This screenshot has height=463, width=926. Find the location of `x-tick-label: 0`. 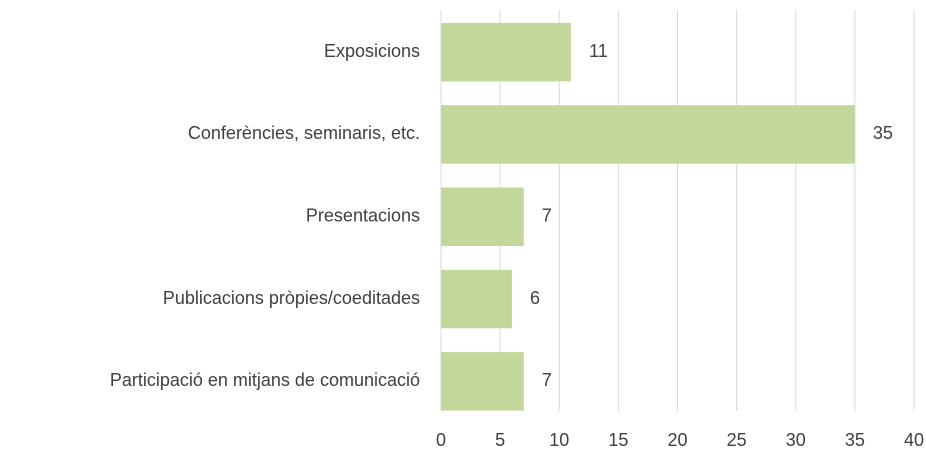

x-tick-label: 0 is located at coordinates (441, 440).